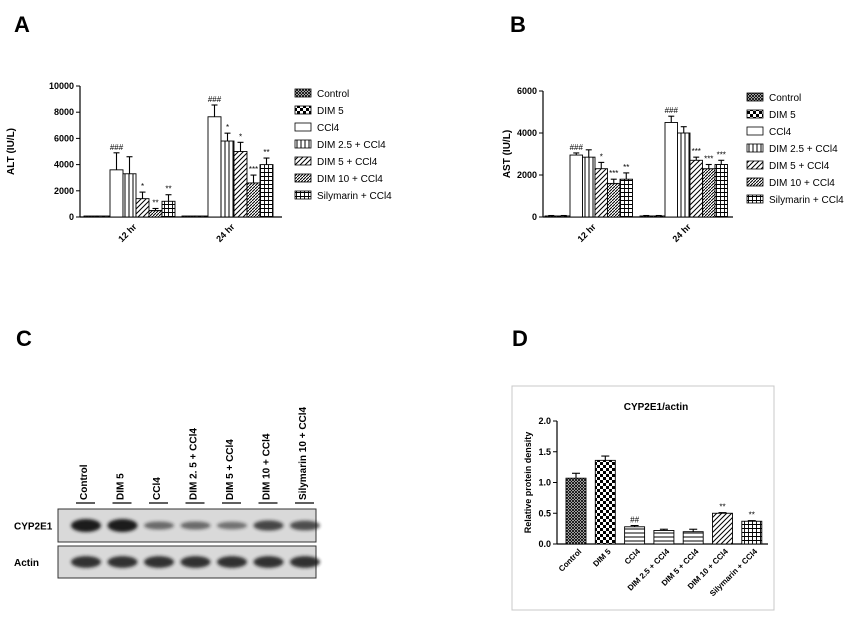 The height and width of the screenshot is (617, 850). Describe the element at coordinates (61, 86) in the screenshot. I see `chart-a-y-tick-label: 10000` at that location.